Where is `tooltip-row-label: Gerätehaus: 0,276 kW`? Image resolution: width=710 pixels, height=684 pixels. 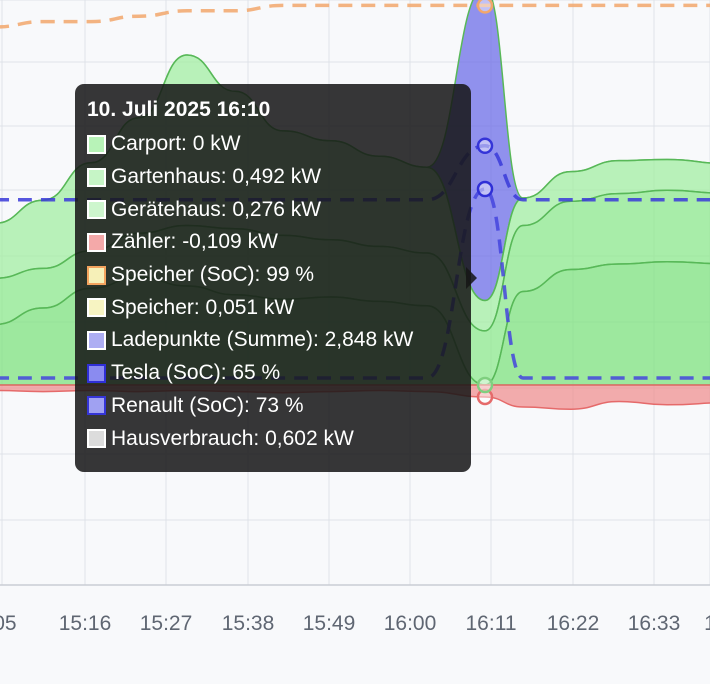 tooltip-row-label: Gerätehaus: 0,276 kW is located at coordinates (216, 209).